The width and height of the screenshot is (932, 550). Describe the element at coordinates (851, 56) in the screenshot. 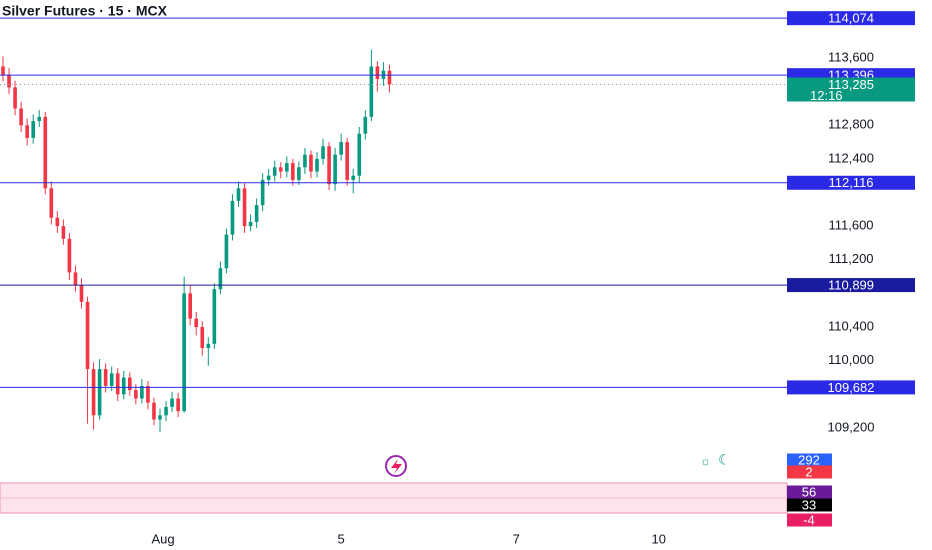

I see `y-tick-label: 113,600` at that location.